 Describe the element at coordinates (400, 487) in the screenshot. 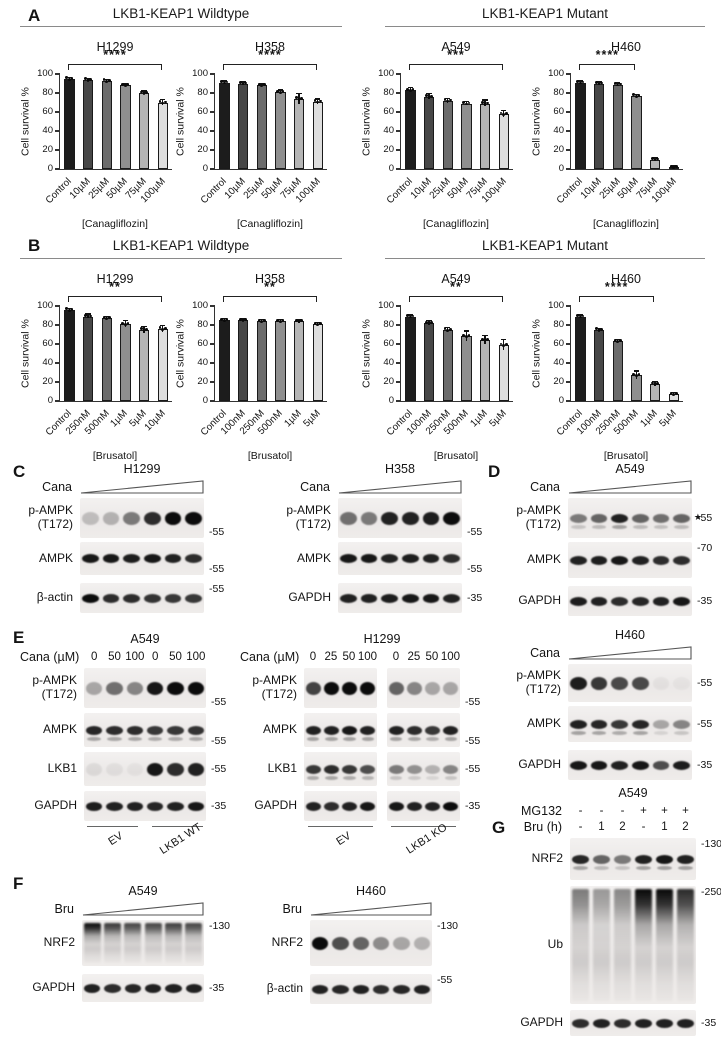

I see `dose-ramp-icon` at that location.